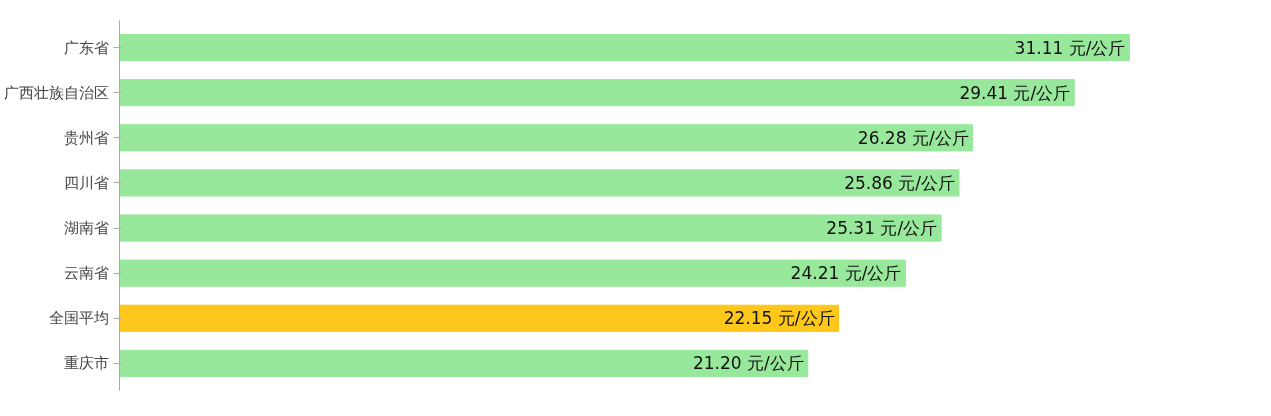  I want to click on data-label: 25.86 元/公斤, so click(899, 182).